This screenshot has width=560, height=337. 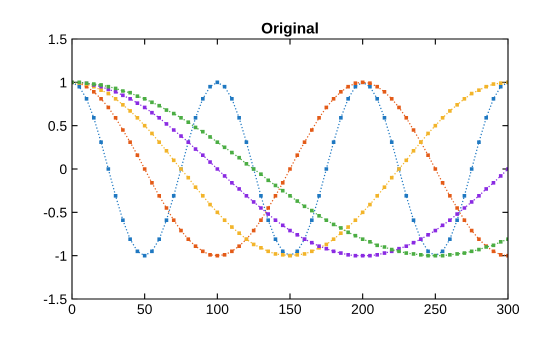 I want to click on y-tick-label: 0.5, so click(x=57, y=126).